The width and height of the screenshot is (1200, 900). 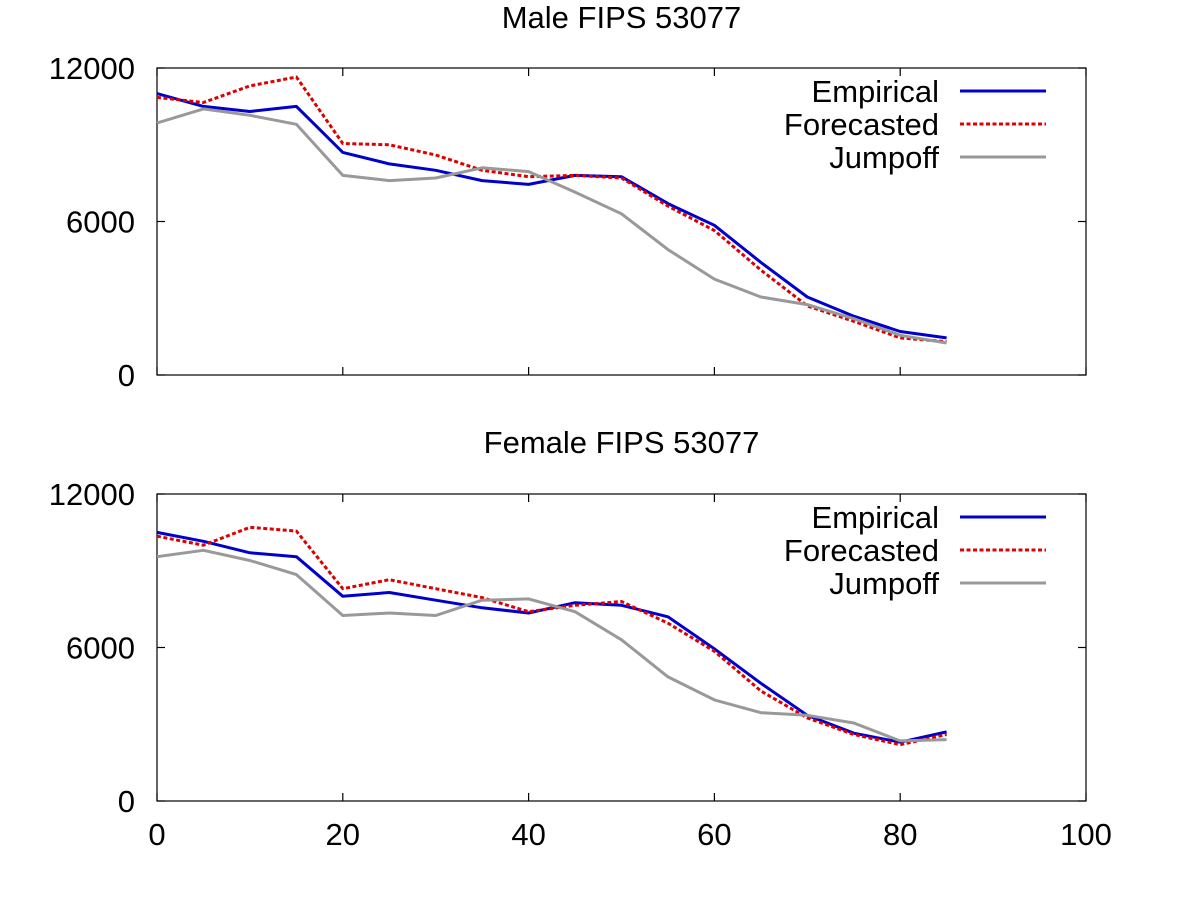 I want to click on female-x-tick-label: 0, so click(x=156, y=834).